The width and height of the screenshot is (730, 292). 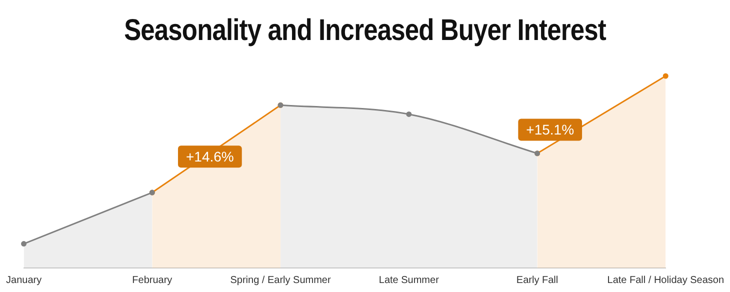 I want to click on annotation: +15.1%, so click(x=550, y=130).